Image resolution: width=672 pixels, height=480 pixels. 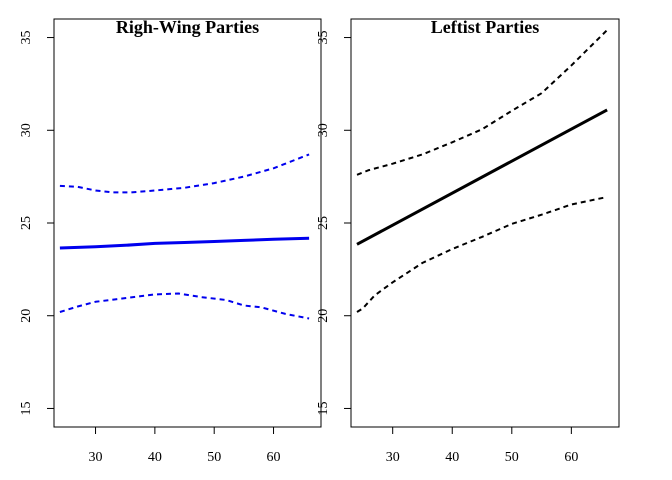 I want to click on y-tick-label-right-wing-20: 20, so click(x=26, y=316).